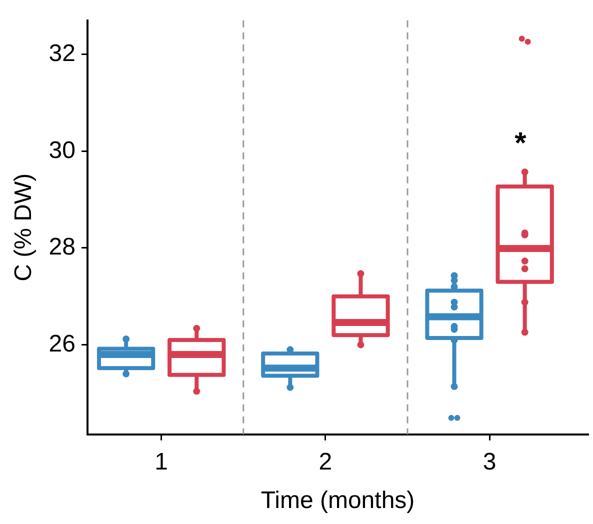 The width and height of the screenshot is (593, 524). I want to click on x-tick-label: 1, so click(161, 462).